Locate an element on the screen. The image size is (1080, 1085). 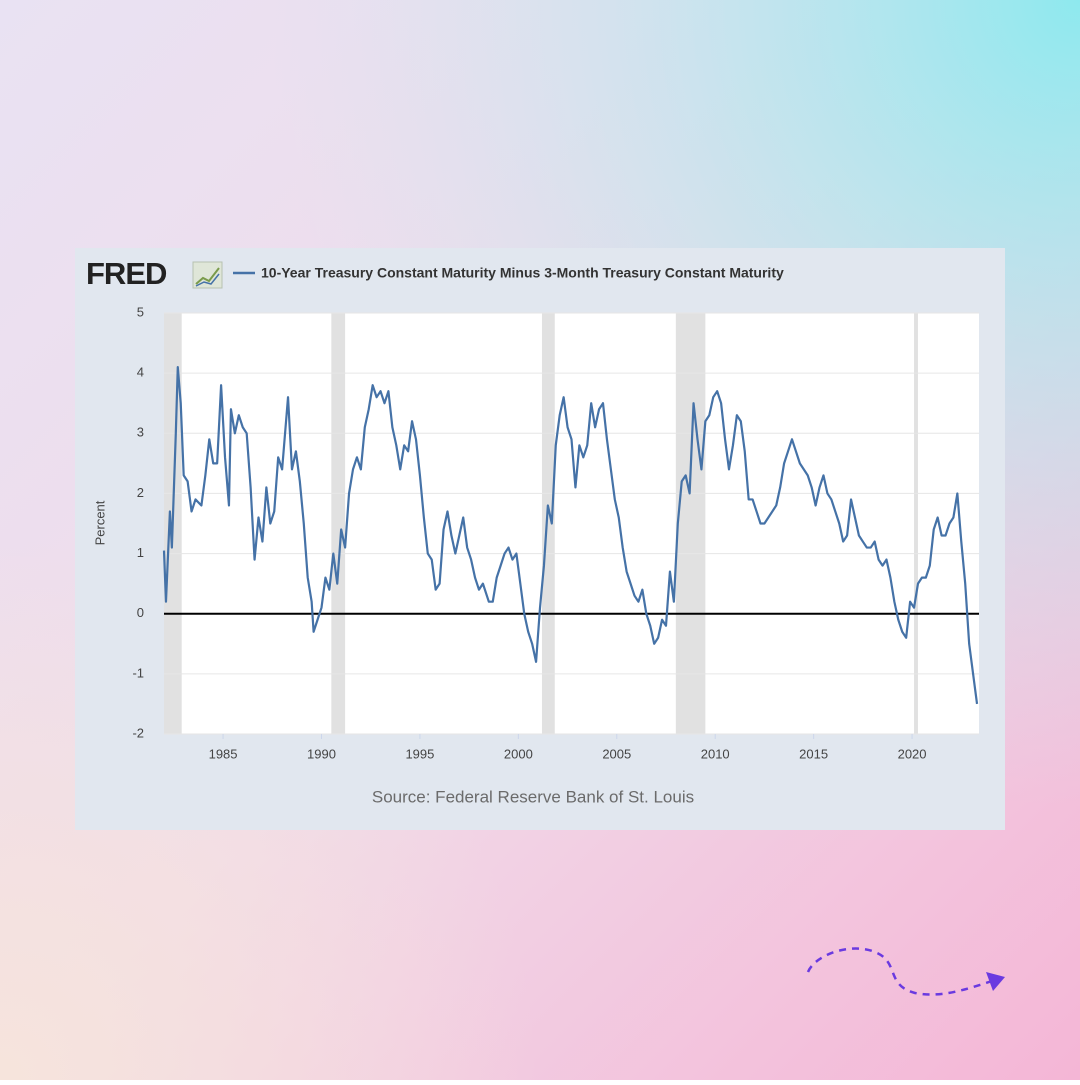
y-tick-label: -2 is located at coordinates (138, 732).